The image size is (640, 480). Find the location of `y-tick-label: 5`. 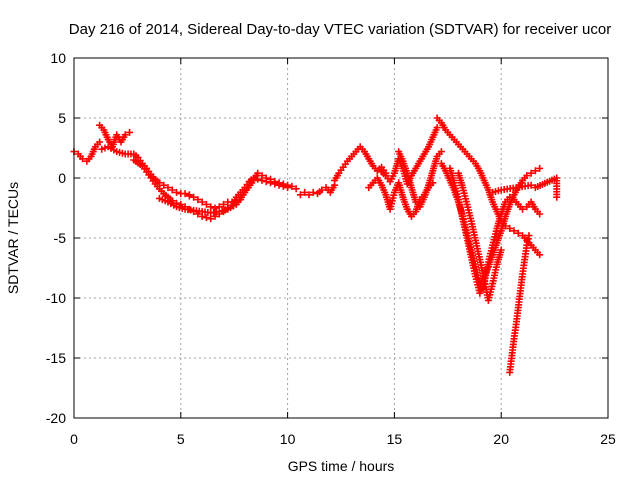

y-tick-label: 5 is located at coordinates (62, 118).